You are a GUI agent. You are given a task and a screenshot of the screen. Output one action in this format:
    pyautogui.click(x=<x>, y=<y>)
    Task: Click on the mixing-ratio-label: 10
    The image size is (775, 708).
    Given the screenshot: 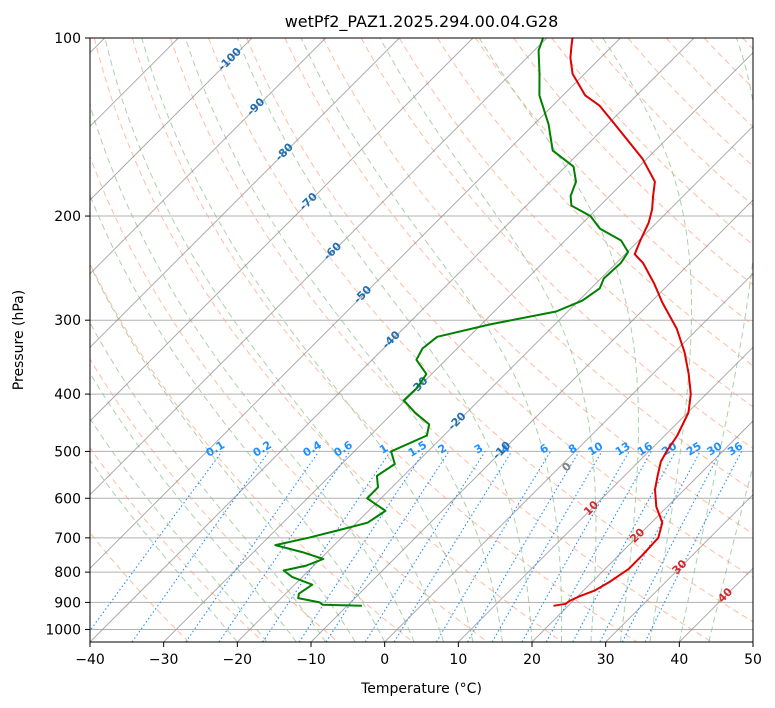 What is the action you would take?
    pyautogui.click(x=596, y=448)
    